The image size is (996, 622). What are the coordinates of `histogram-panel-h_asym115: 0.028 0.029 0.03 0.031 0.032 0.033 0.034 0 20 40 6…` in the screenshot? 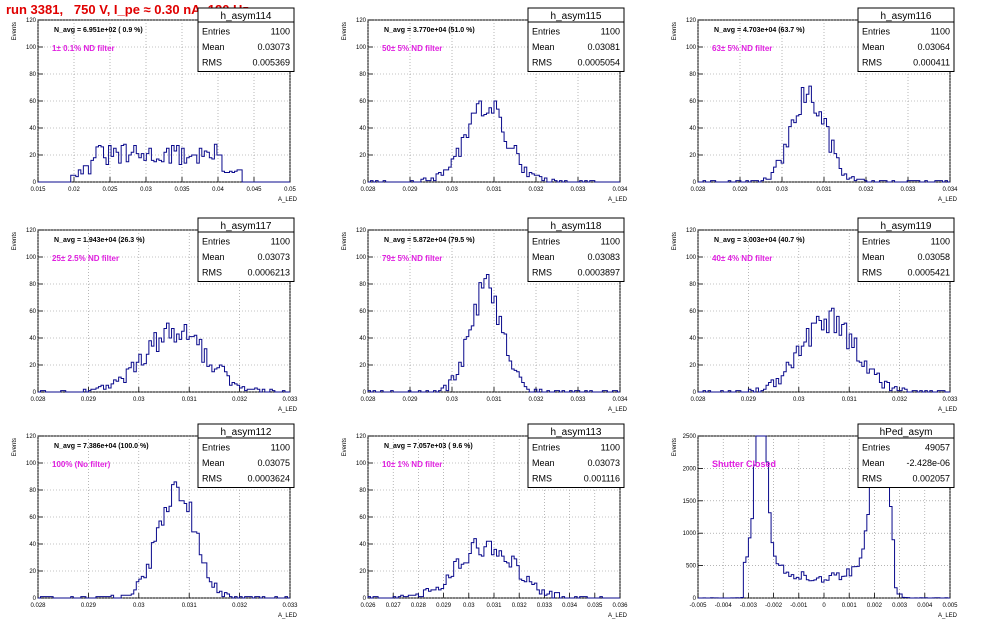 It's located at (485, 105).